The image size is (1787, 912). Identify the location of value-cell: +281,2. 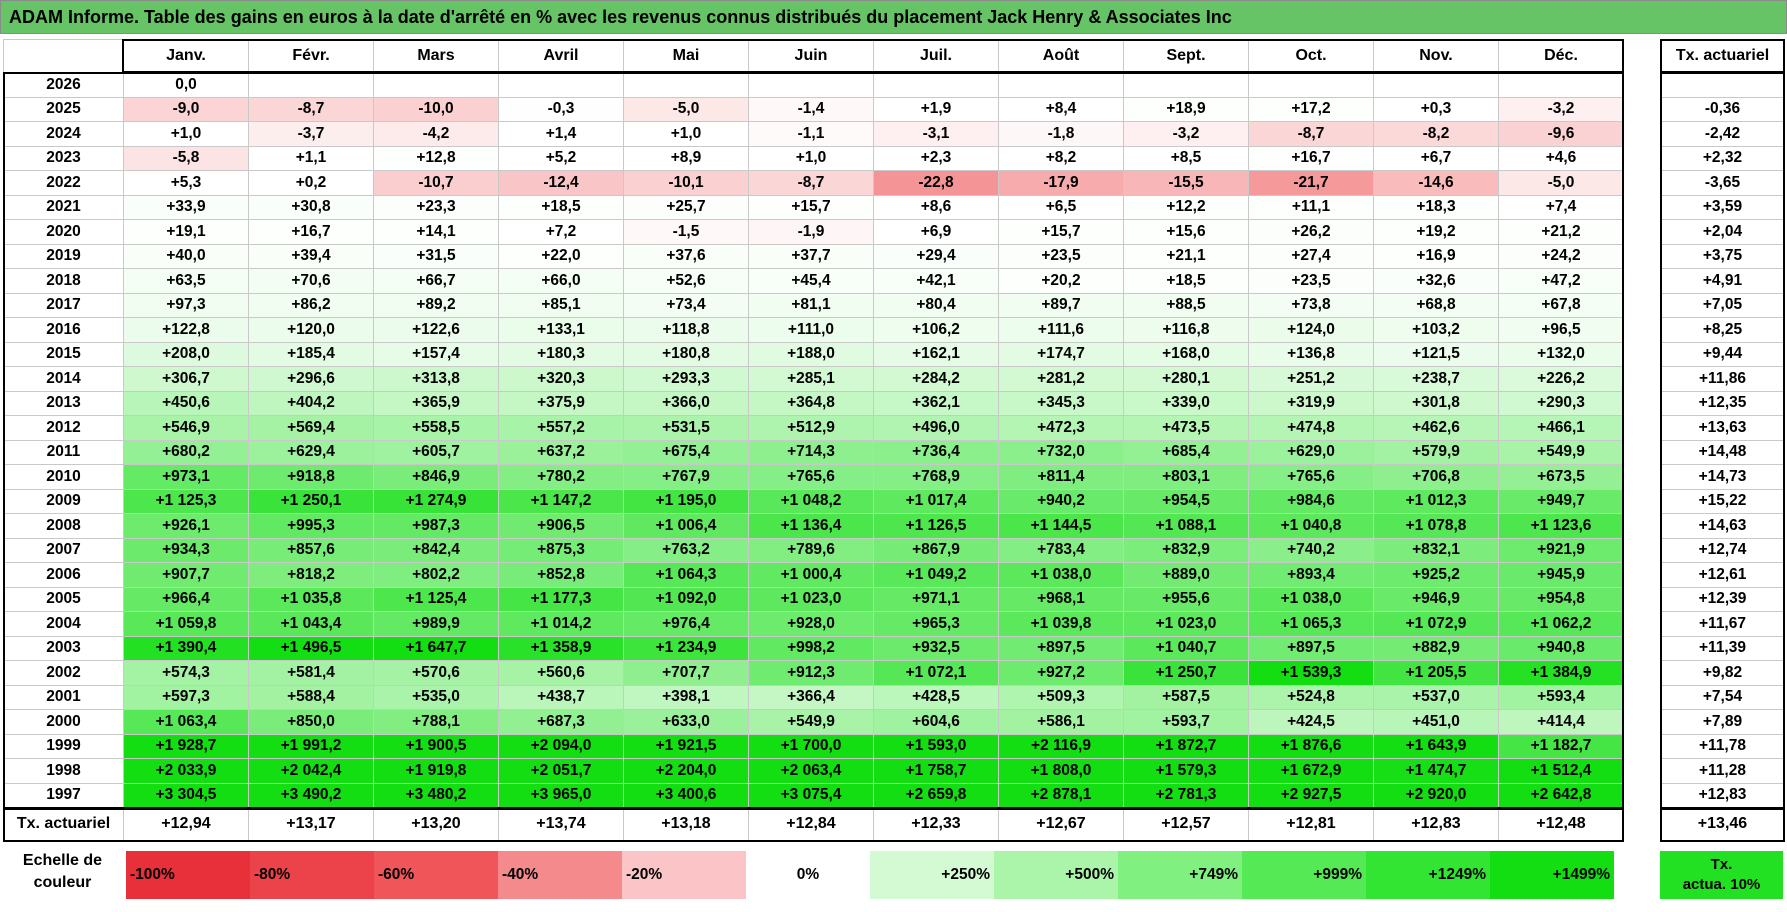
(1061, 379).